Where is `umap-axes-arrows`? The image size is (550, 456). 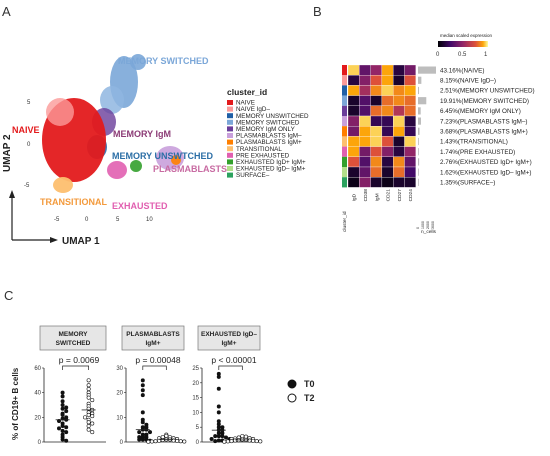 umap-axes-arrows is located at coordinates (33, 216).